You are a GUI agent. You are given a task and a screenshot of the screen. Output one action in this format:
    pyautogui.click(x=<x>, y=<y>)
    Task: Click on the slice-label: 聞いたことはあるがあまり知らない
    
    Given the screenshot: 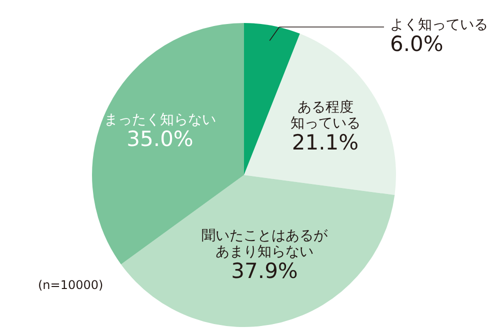 What is the action you would take?
    pyautogui.click(x=265, y=244)
    